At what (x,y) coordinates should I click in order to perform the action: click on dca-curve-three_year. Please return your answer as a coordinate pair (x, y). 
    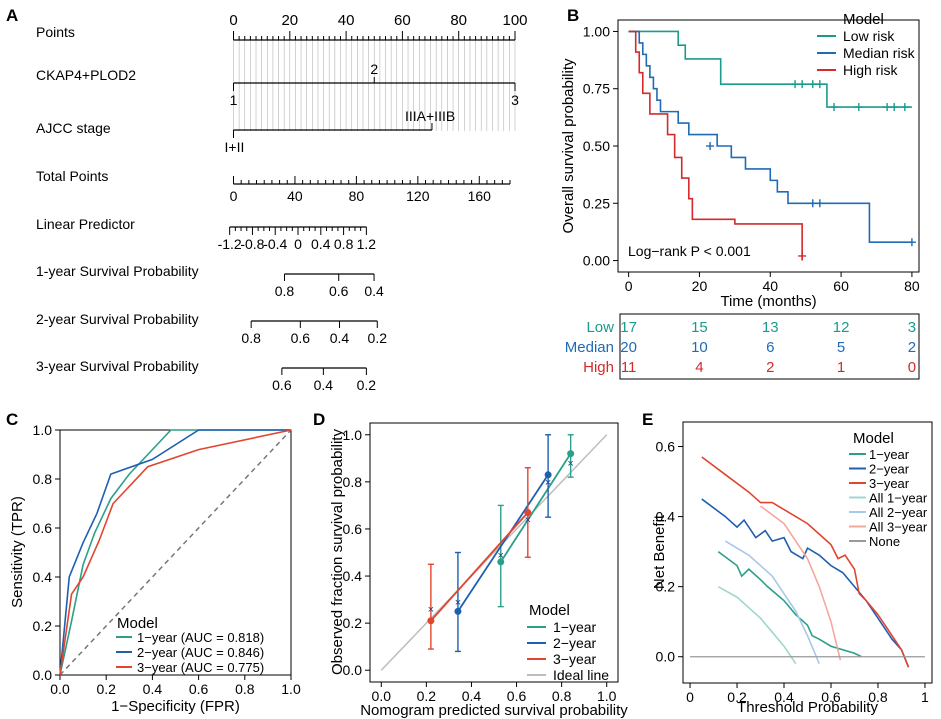
    Looking at the image, I should click on (805, 562).